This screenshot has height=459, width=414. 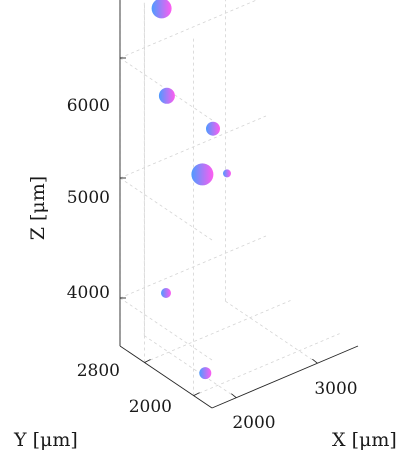 What do you see at coordinates (364, 440) in the screenshot?
I see `x-axis-label: X [μm]` at bounding box center [364, 440].